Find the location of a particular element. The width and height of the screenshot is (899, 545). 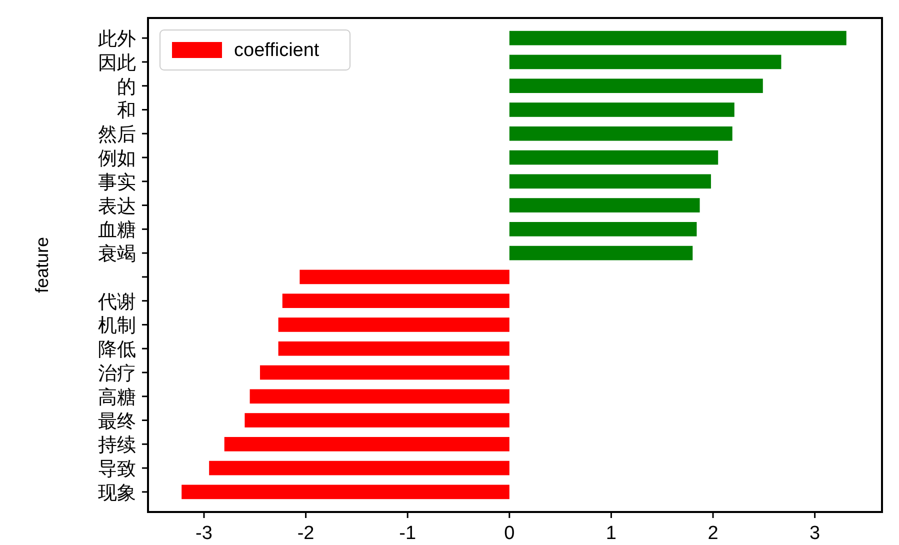

y-tick-label: 持续 is located at coordinates (117, 445).